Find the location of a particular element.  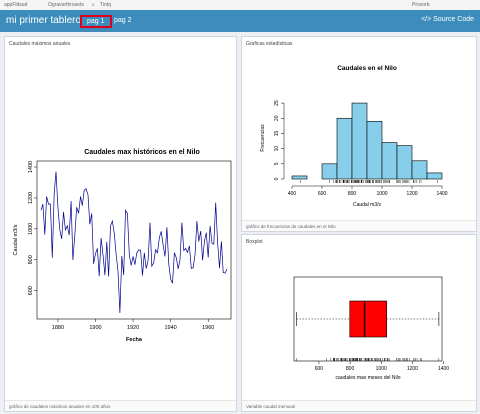

code-icon: </> is located at coordinates (426, 19).